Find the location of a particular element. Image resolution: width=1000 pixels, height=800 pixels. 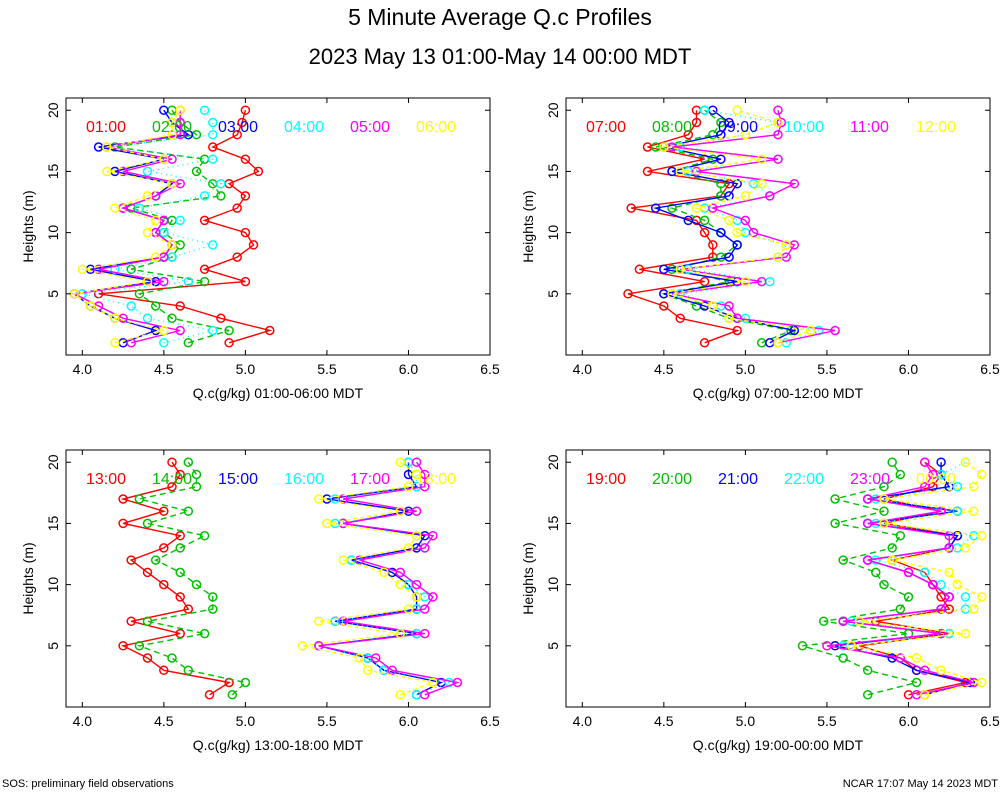

data-point-22:00-h11 is located at coordinates (925, 572).